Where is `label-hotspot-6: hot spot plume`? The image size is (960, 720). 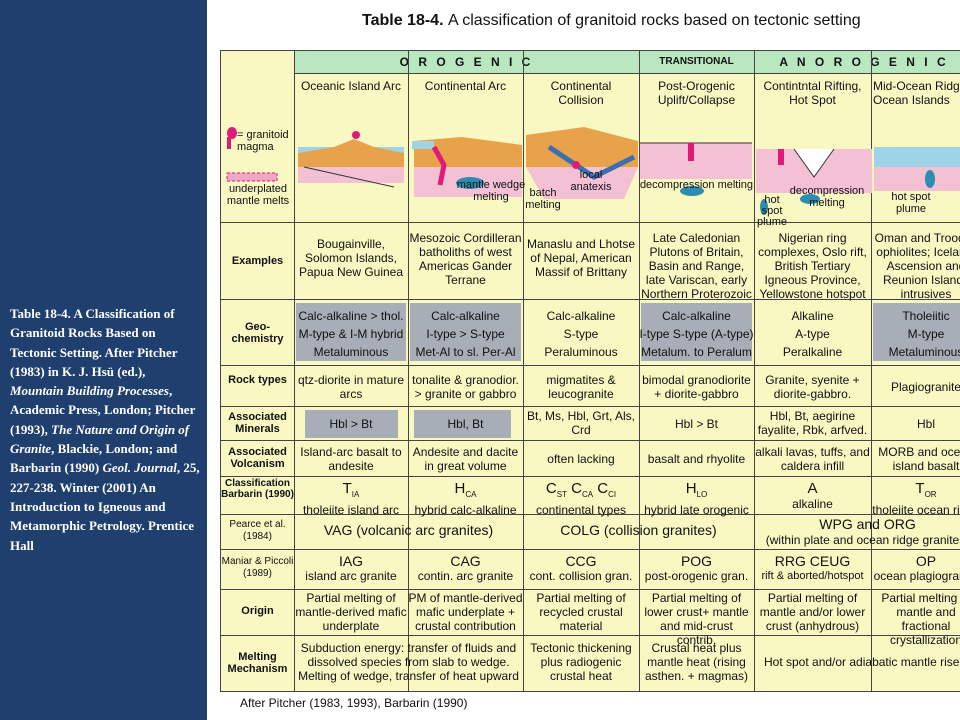
label-hotspot-6: hot spot plume is located at coordinates (911, 203).